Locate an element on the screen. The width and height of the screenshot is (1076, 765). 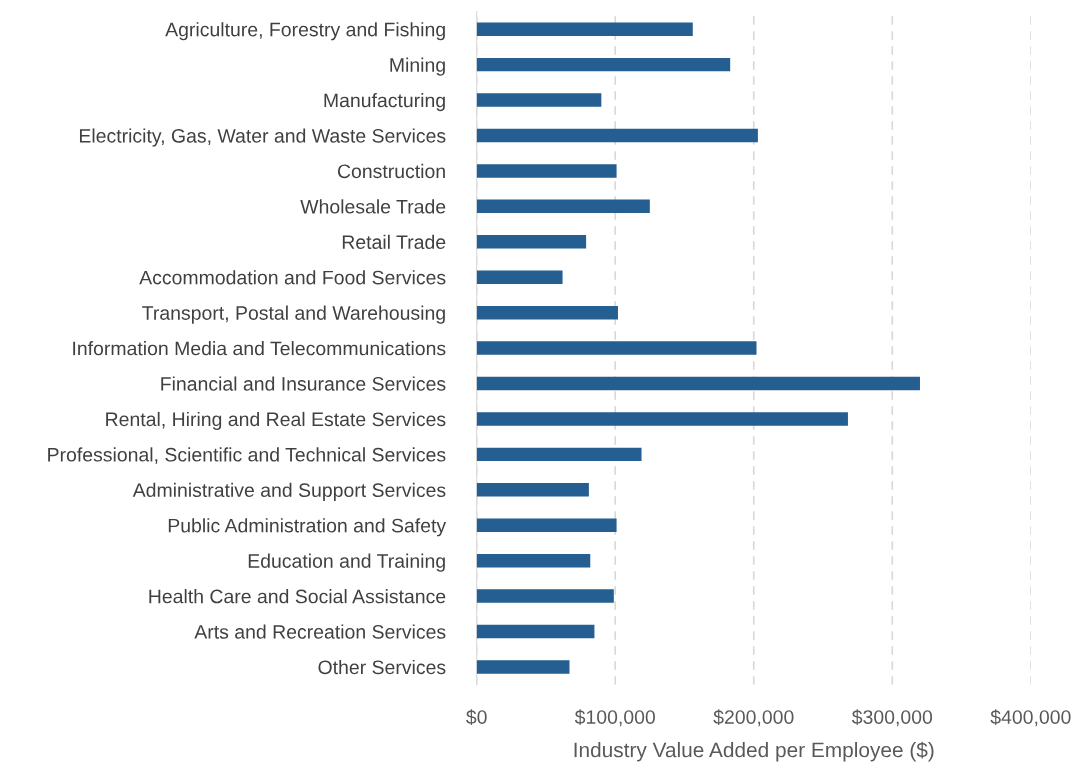
y-tick-label: Professional, Scientific and Technical Services is located at coordinates (247, 455).